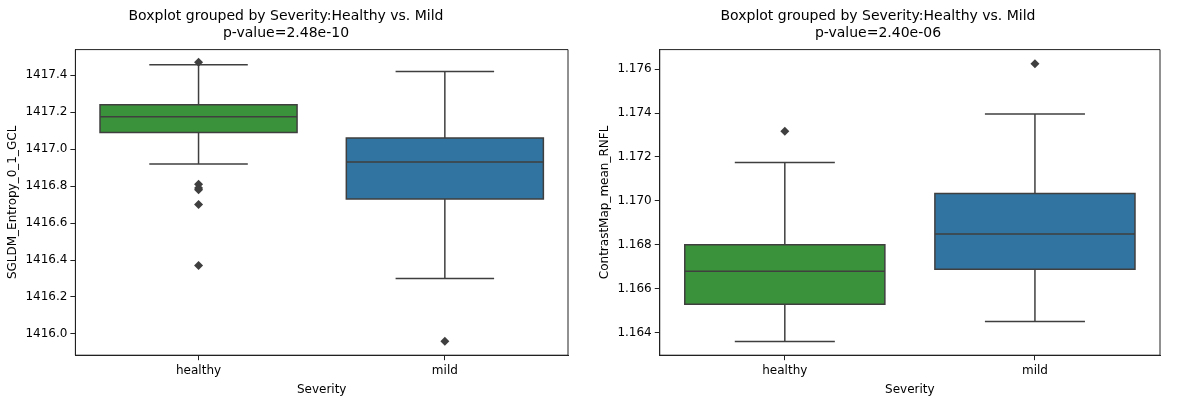 The image size is (1185, 403). I want to click on y-tick-label: 1416.8, so click(46, 185).